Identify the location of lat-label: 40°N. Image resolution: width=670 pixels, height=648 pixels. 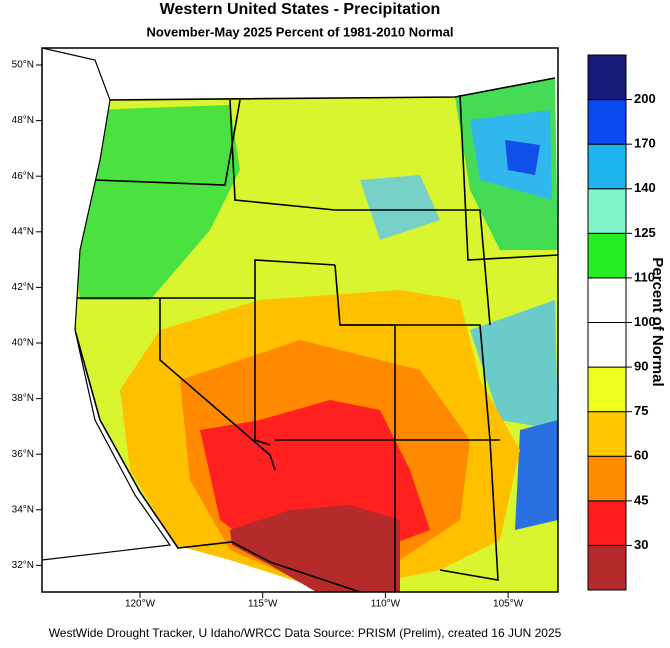
(23, 343).